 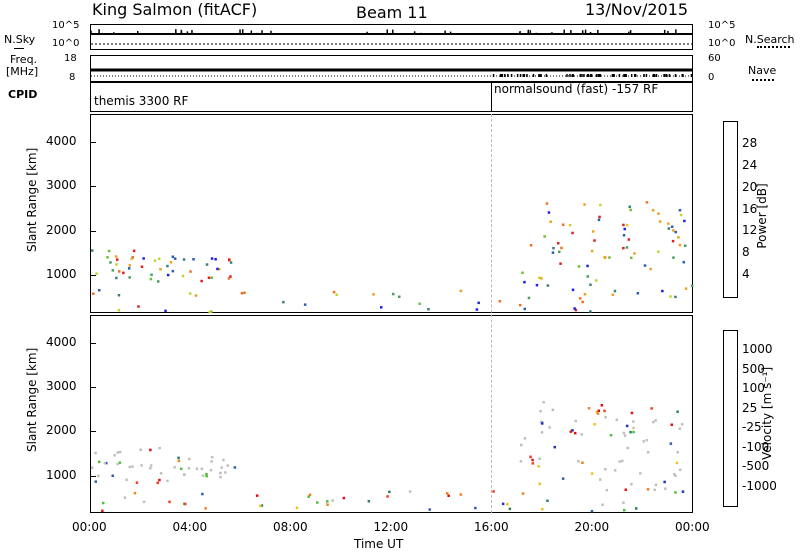 What do you see at coordinates (770, 39) in the screenshot?
I see `nsearch-label: N.Search` at bounding box center [770, 39].